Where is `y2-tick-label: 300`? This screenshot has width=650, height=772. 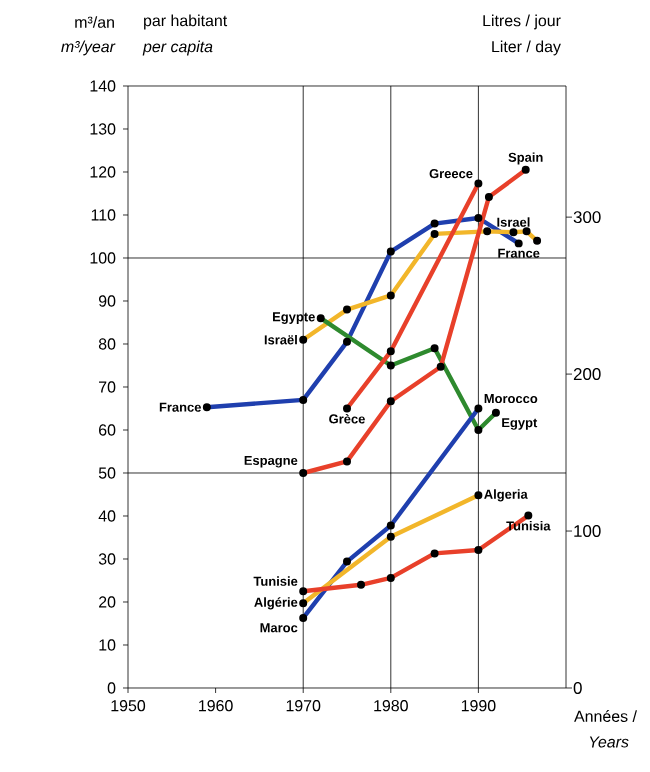
y2-tick-label: 300 is located at coordinates (587, 217).